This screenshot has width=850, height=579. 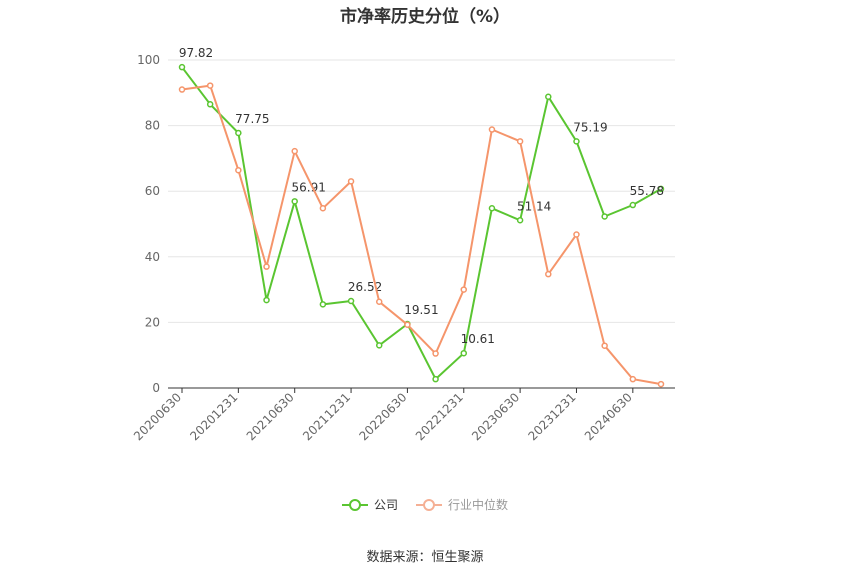 I want to click on data-label: 75.19, so click(x=590, y=127).